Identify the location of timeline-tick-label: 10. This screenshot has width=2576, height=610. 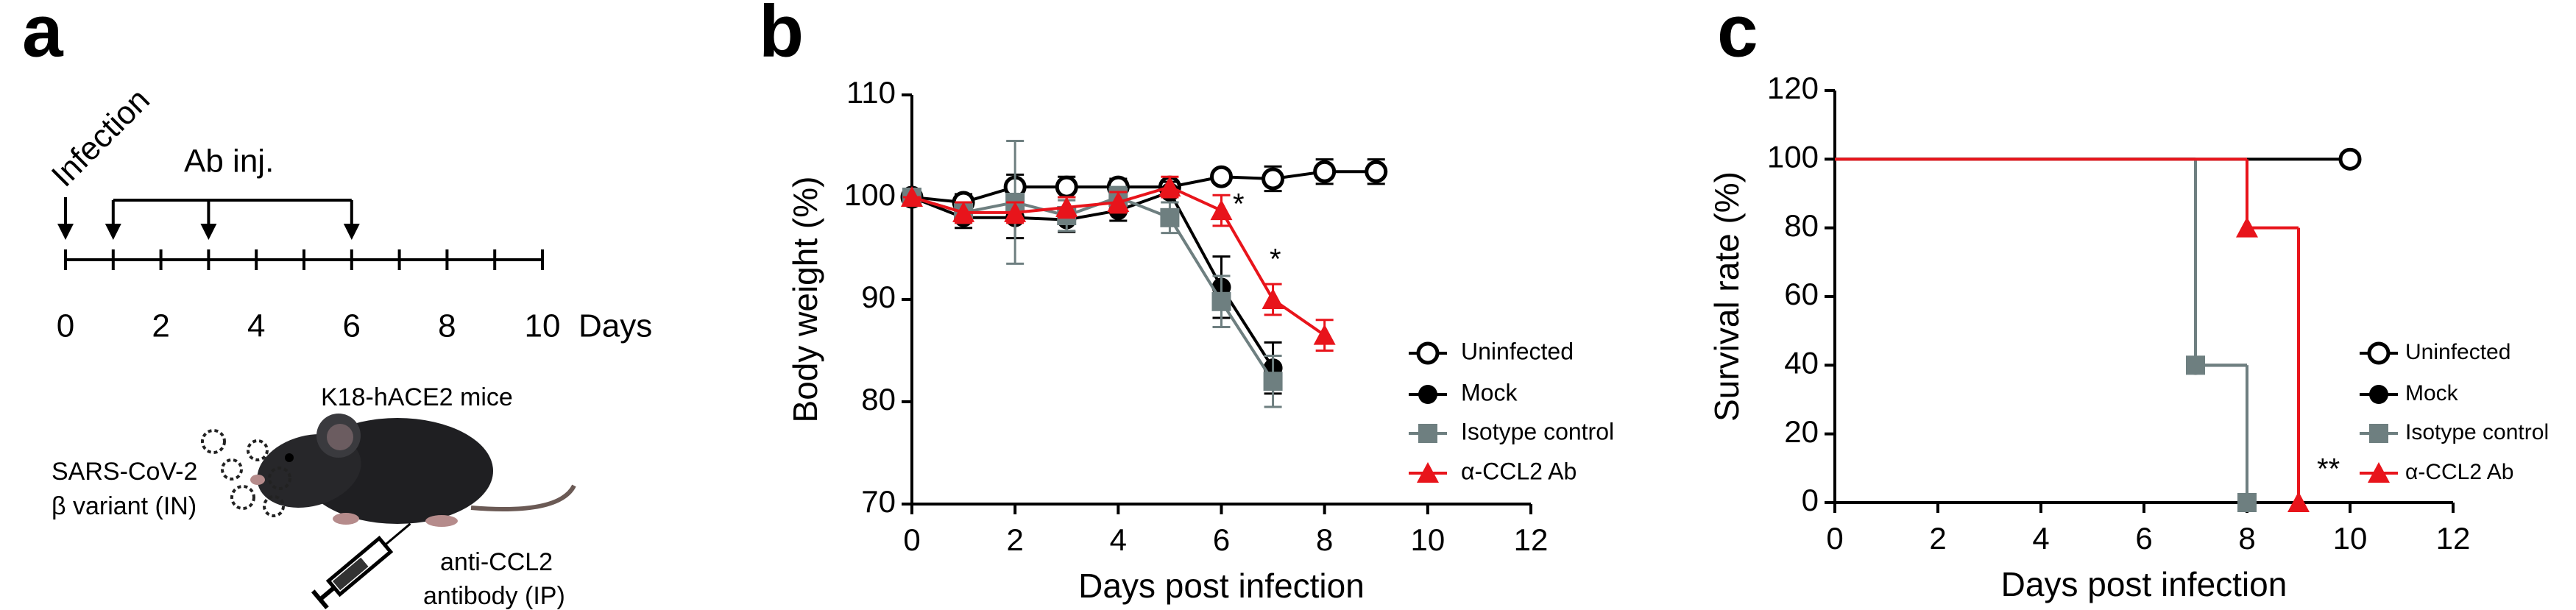
(543, 326).